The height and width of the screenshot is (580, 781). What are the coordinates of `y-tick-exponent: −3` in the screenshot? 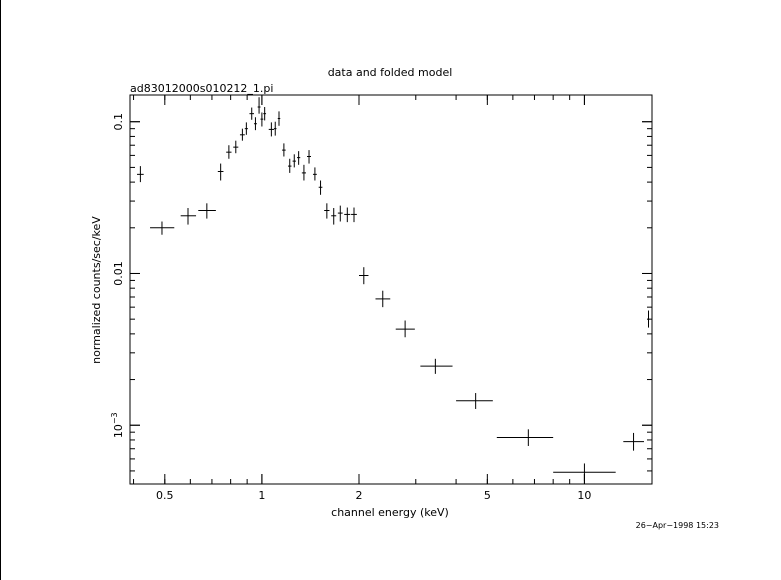 It's located at (114, 418).